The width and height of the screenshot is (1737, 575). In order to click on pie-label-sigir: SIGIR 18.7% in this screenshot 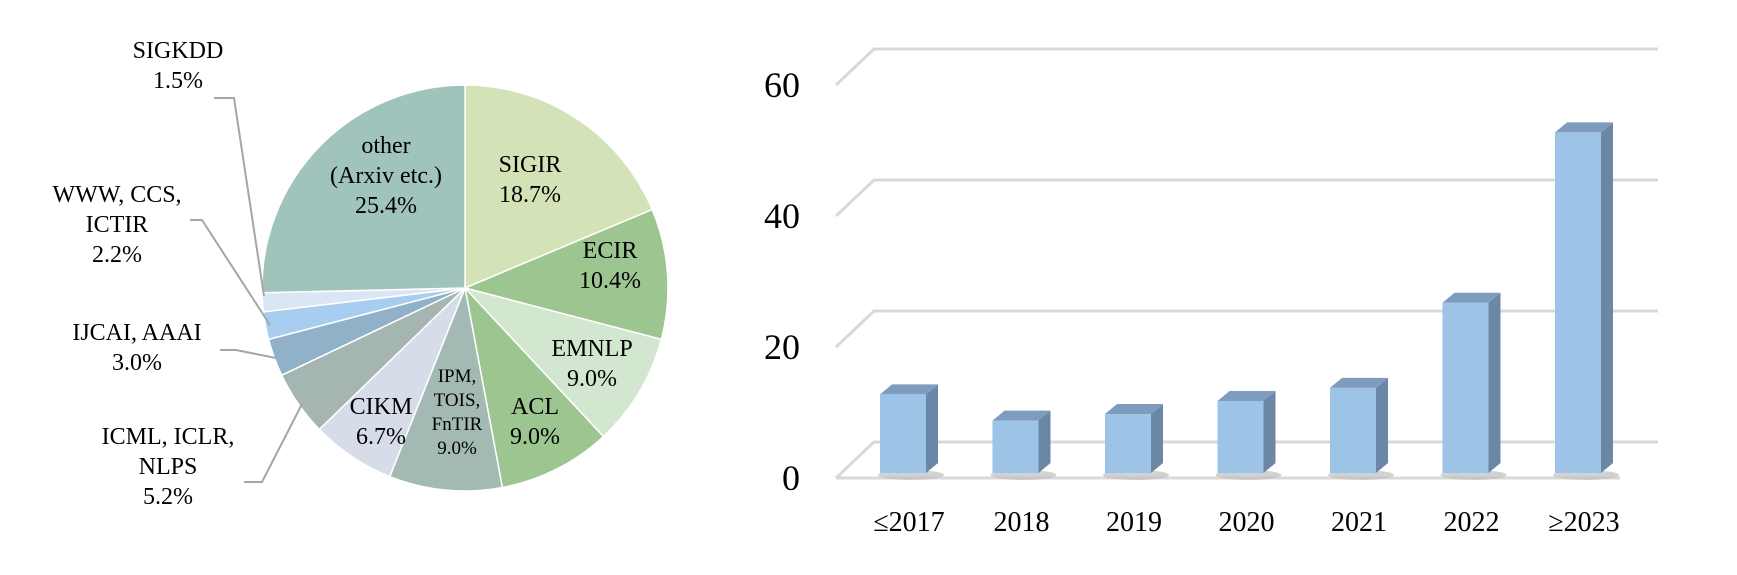, I will do `click(530, 180)`.